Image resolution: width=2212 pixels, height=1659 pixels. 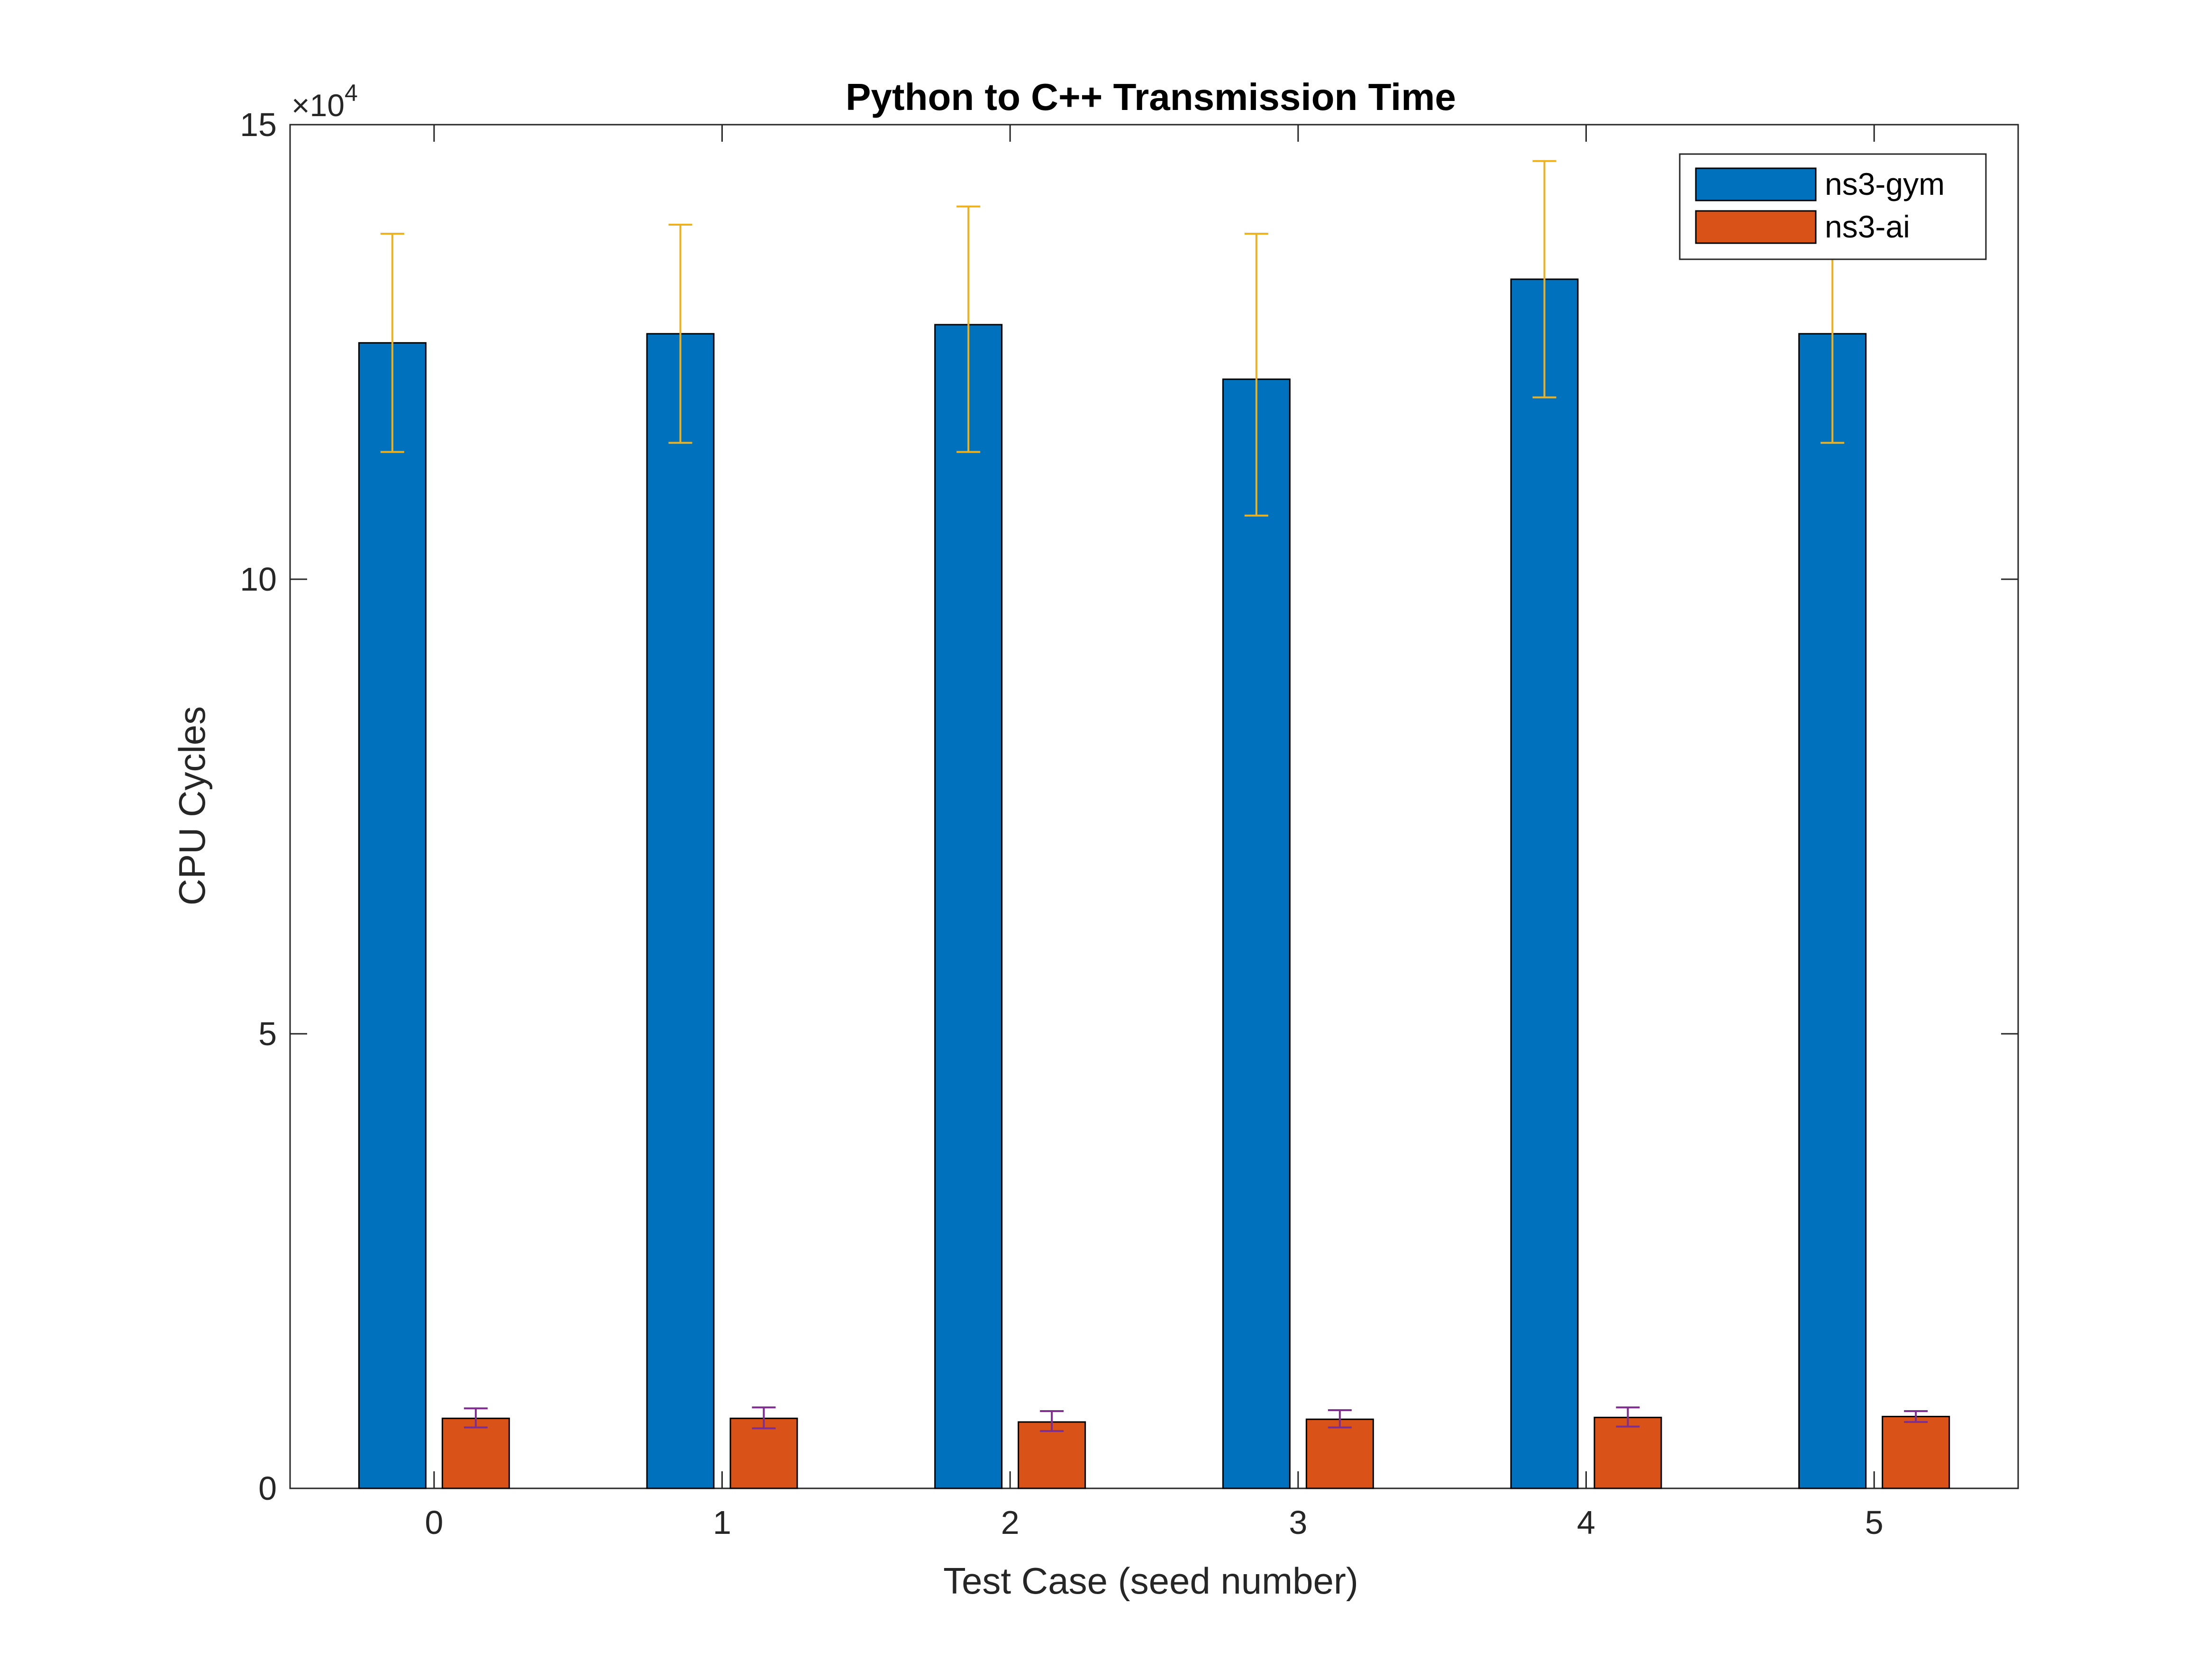 I want to click on svg-text: ×10⁴, so click(x=324, y=101).